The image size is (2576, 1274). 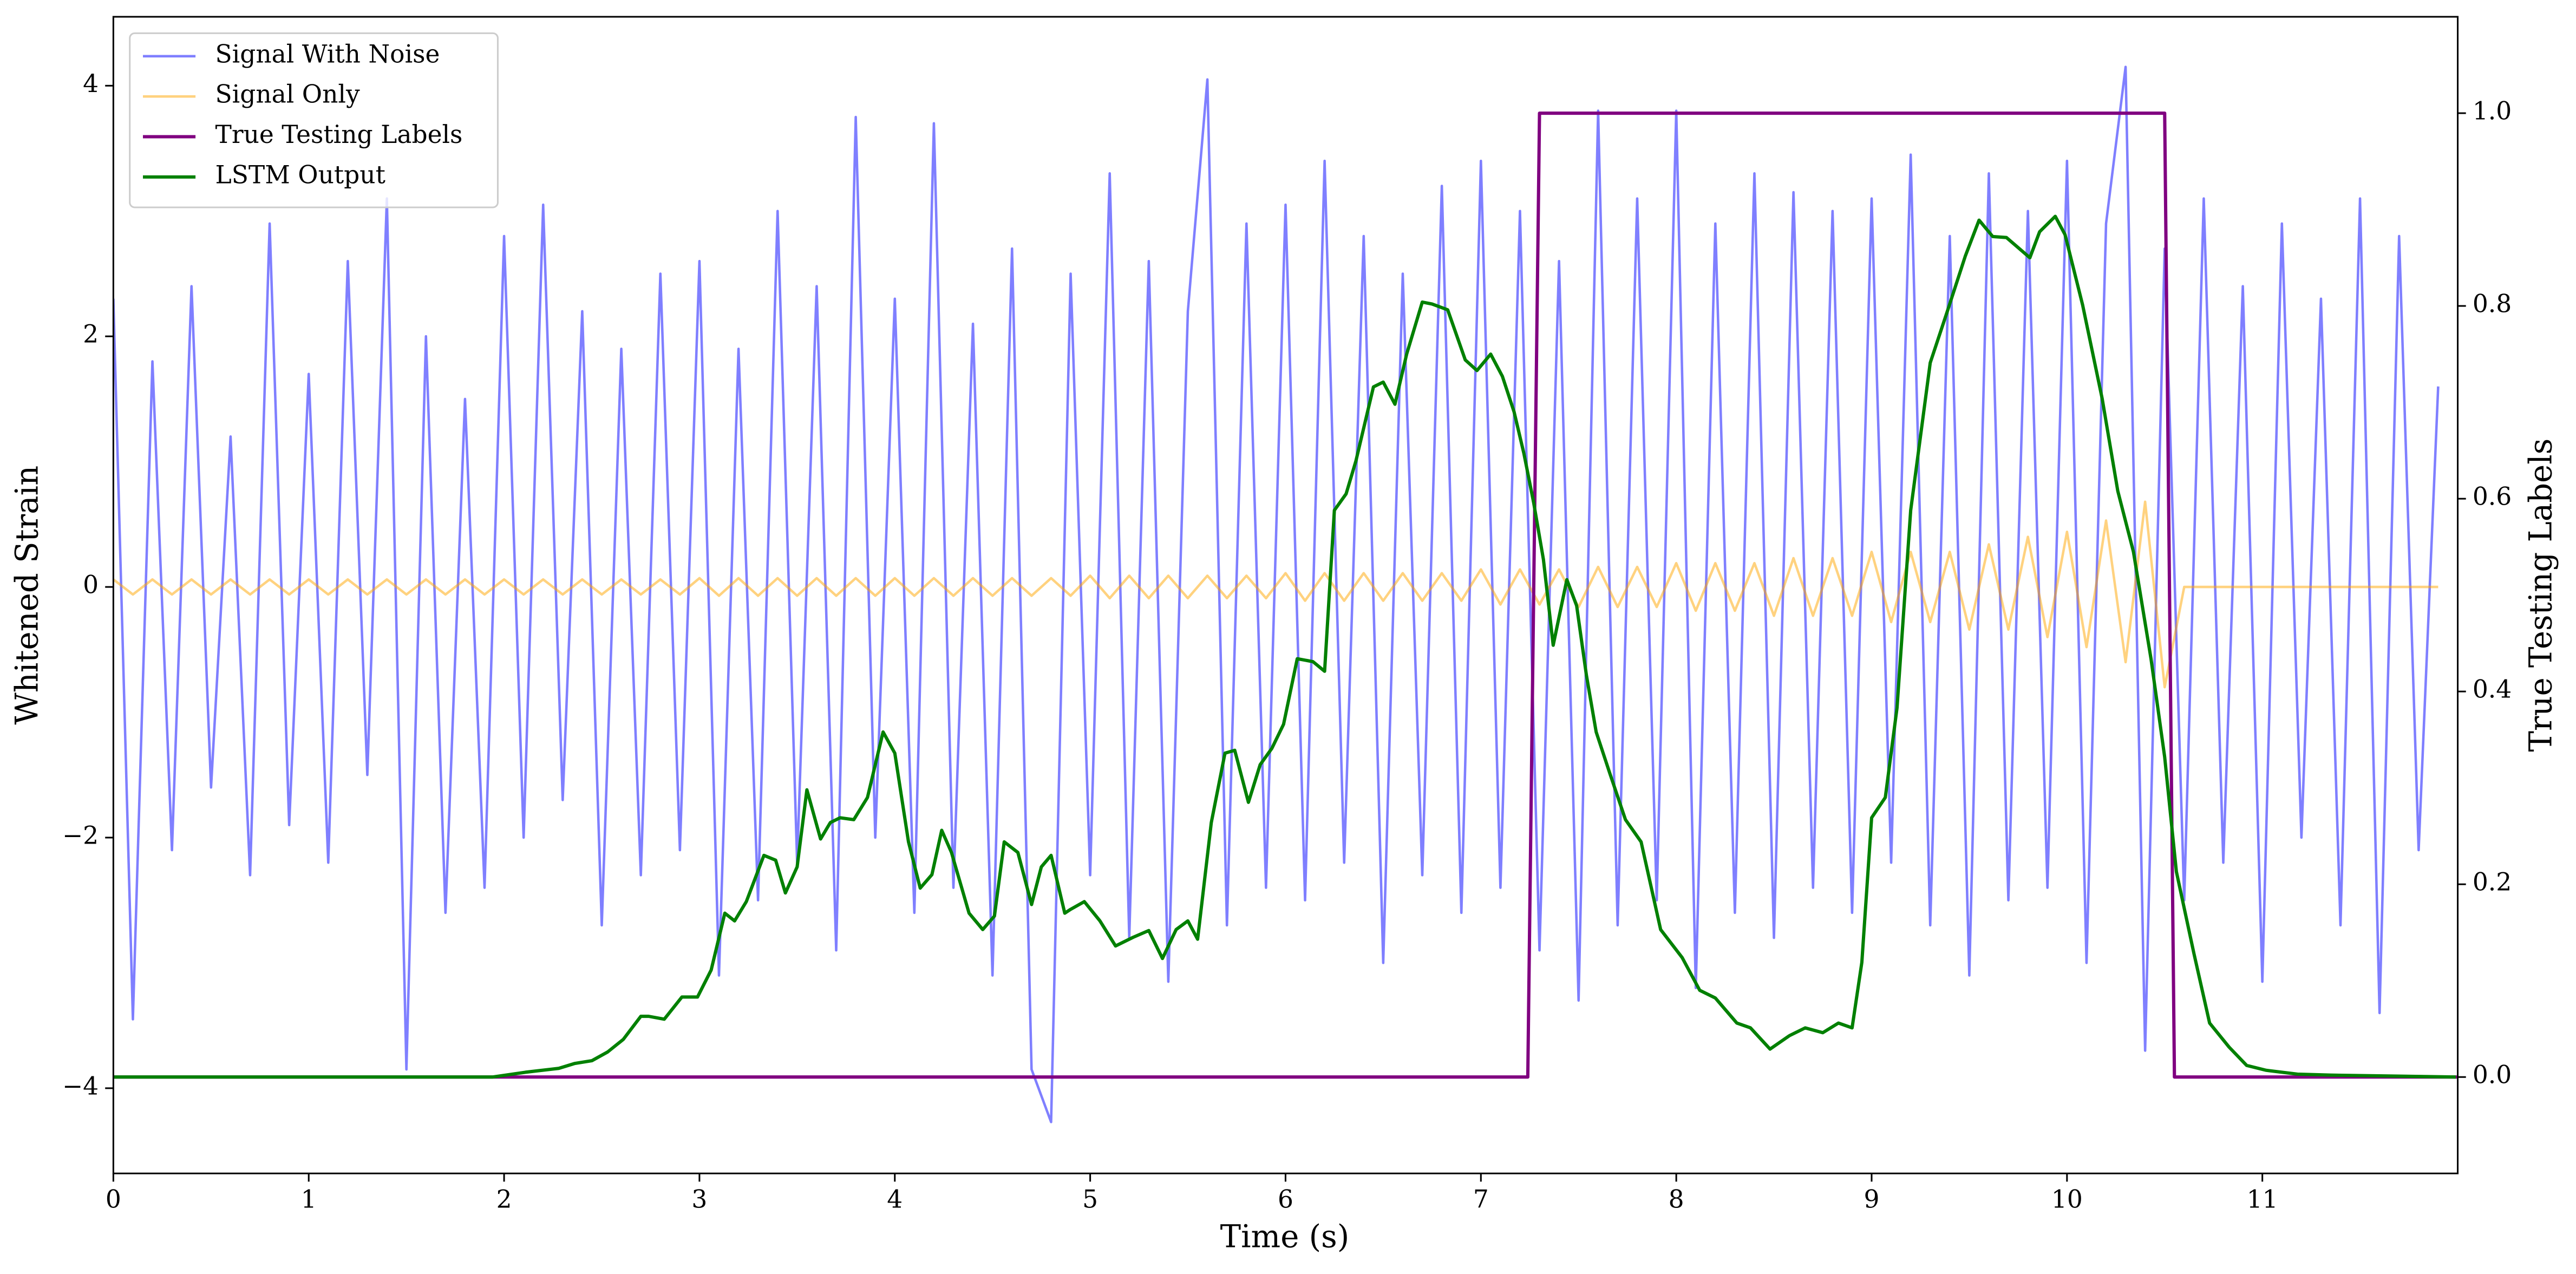 What do you see at coordinates (1285, 1236) in the screenshot?
I see `x-axis-label: Time (s)` at bounding box center [1285, 1236].